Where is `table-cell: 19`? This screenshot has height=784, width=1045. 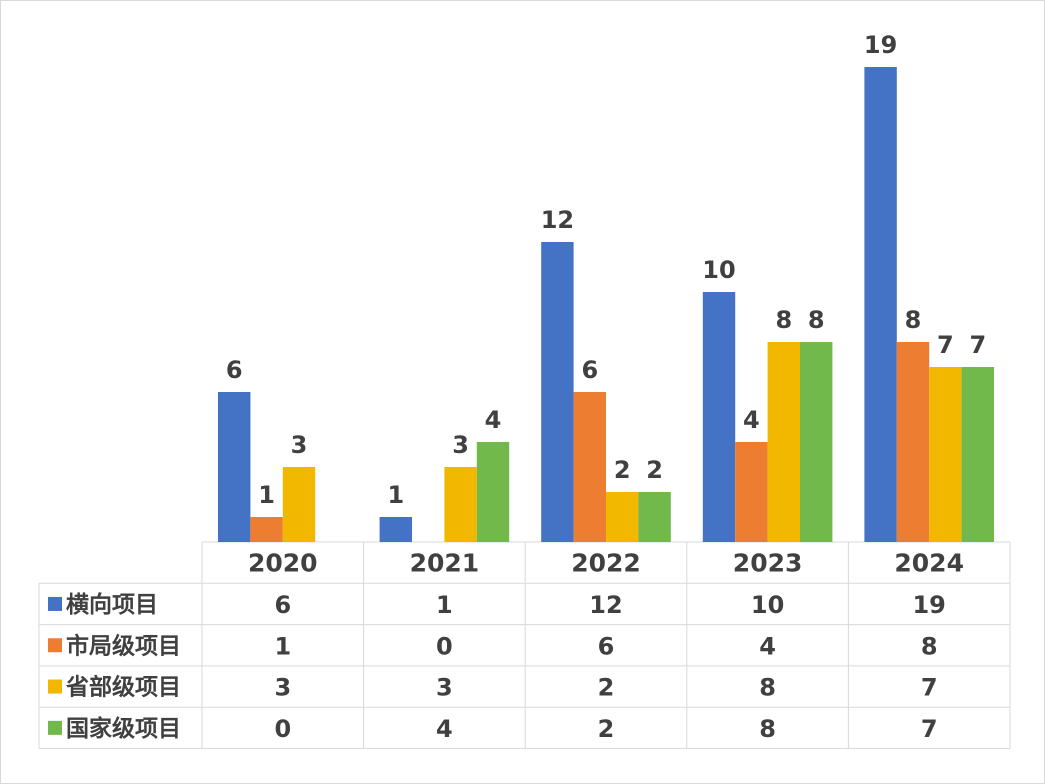
table-cell: 19 is located at coordinates (928, 605).